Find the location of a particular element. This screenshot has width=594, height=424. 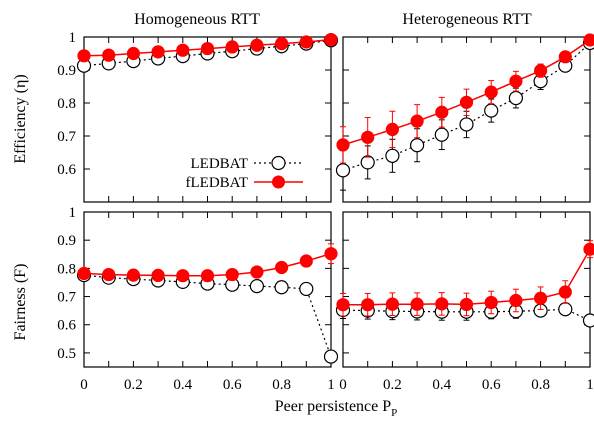

x-tick-label-fairness-homogeneous: 1 is located at coordinates (331, 385).